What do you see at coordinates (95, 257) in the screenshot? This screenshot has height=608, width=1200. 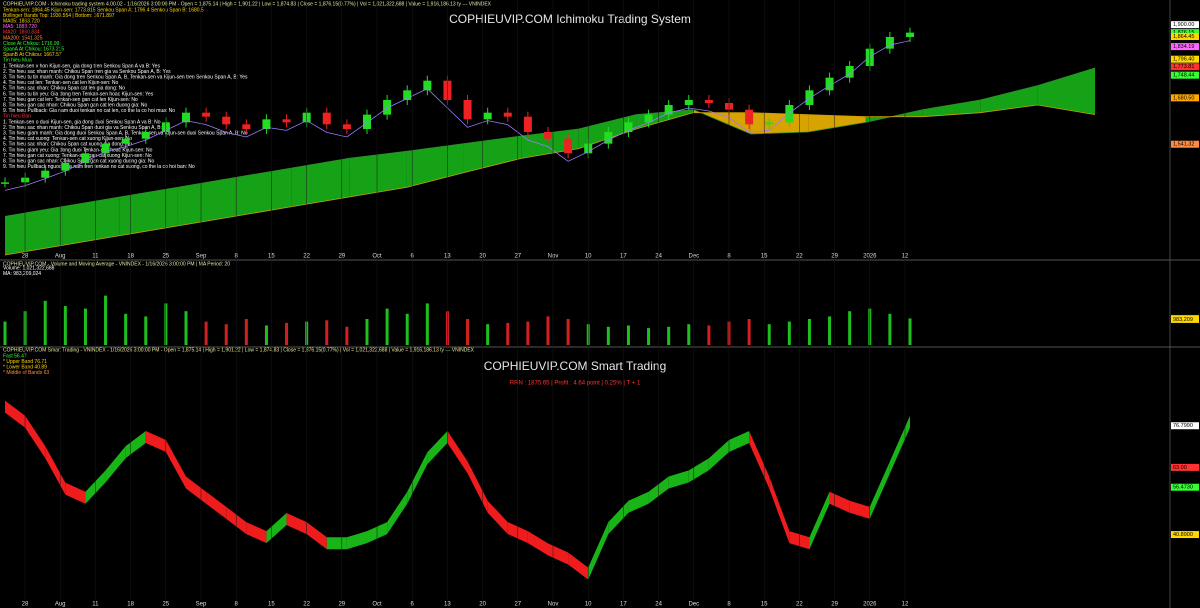 I see `x-label: 11` at bounding box center [95, 257].